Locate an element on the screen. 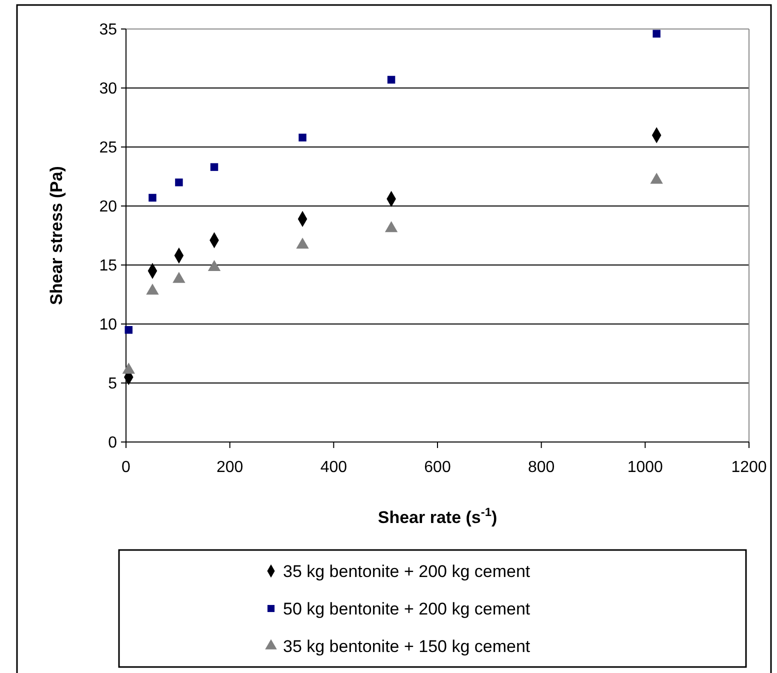 The image size is (777, 673). x-tick-label: 600 is located at coordinates (437, 467).